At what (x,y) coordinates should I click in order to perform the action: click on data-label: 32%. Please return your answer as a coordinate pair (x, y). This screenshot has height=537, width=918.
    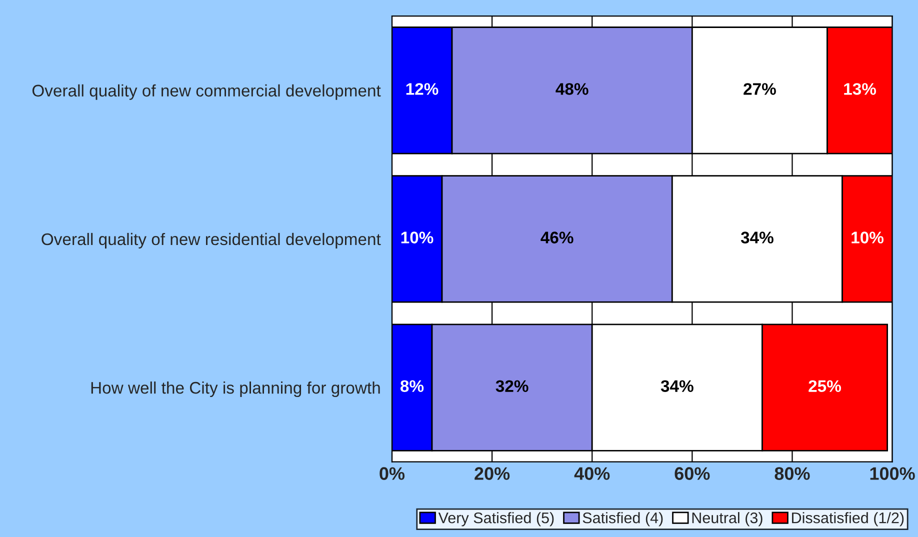
    Looking at the image, I should click on (512, 386).